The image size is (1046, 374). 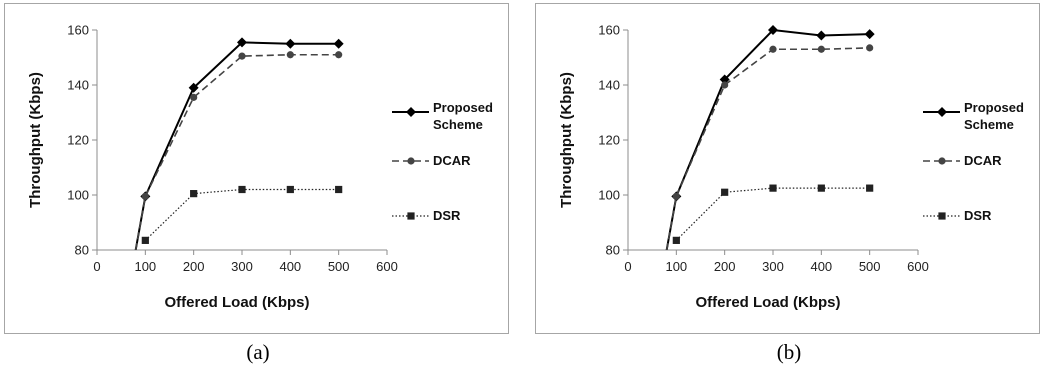 What do you see at coordinates (258, 352) in the screenshot?
I see `caption-a: (a)` at bounding box center [258, 352].